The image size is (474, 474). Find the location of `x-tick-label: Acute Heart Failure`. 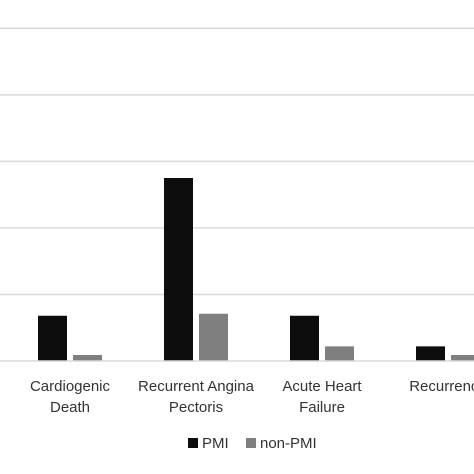

x-tick-label: Acute Heart Failure is located at coordinates (322, 397).